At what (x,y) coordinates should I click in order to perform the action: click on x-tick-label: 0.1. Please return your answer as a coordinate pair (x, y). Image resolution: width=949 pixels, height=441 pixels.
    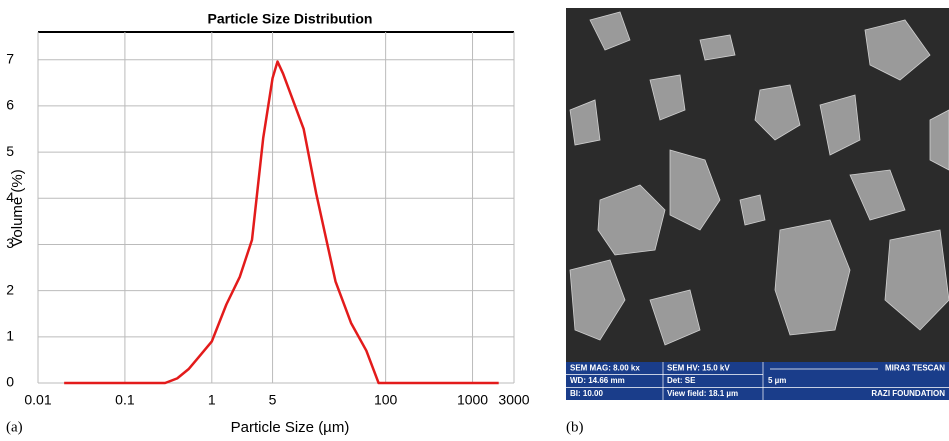
    Looking at the image, I should click on (125, 400).